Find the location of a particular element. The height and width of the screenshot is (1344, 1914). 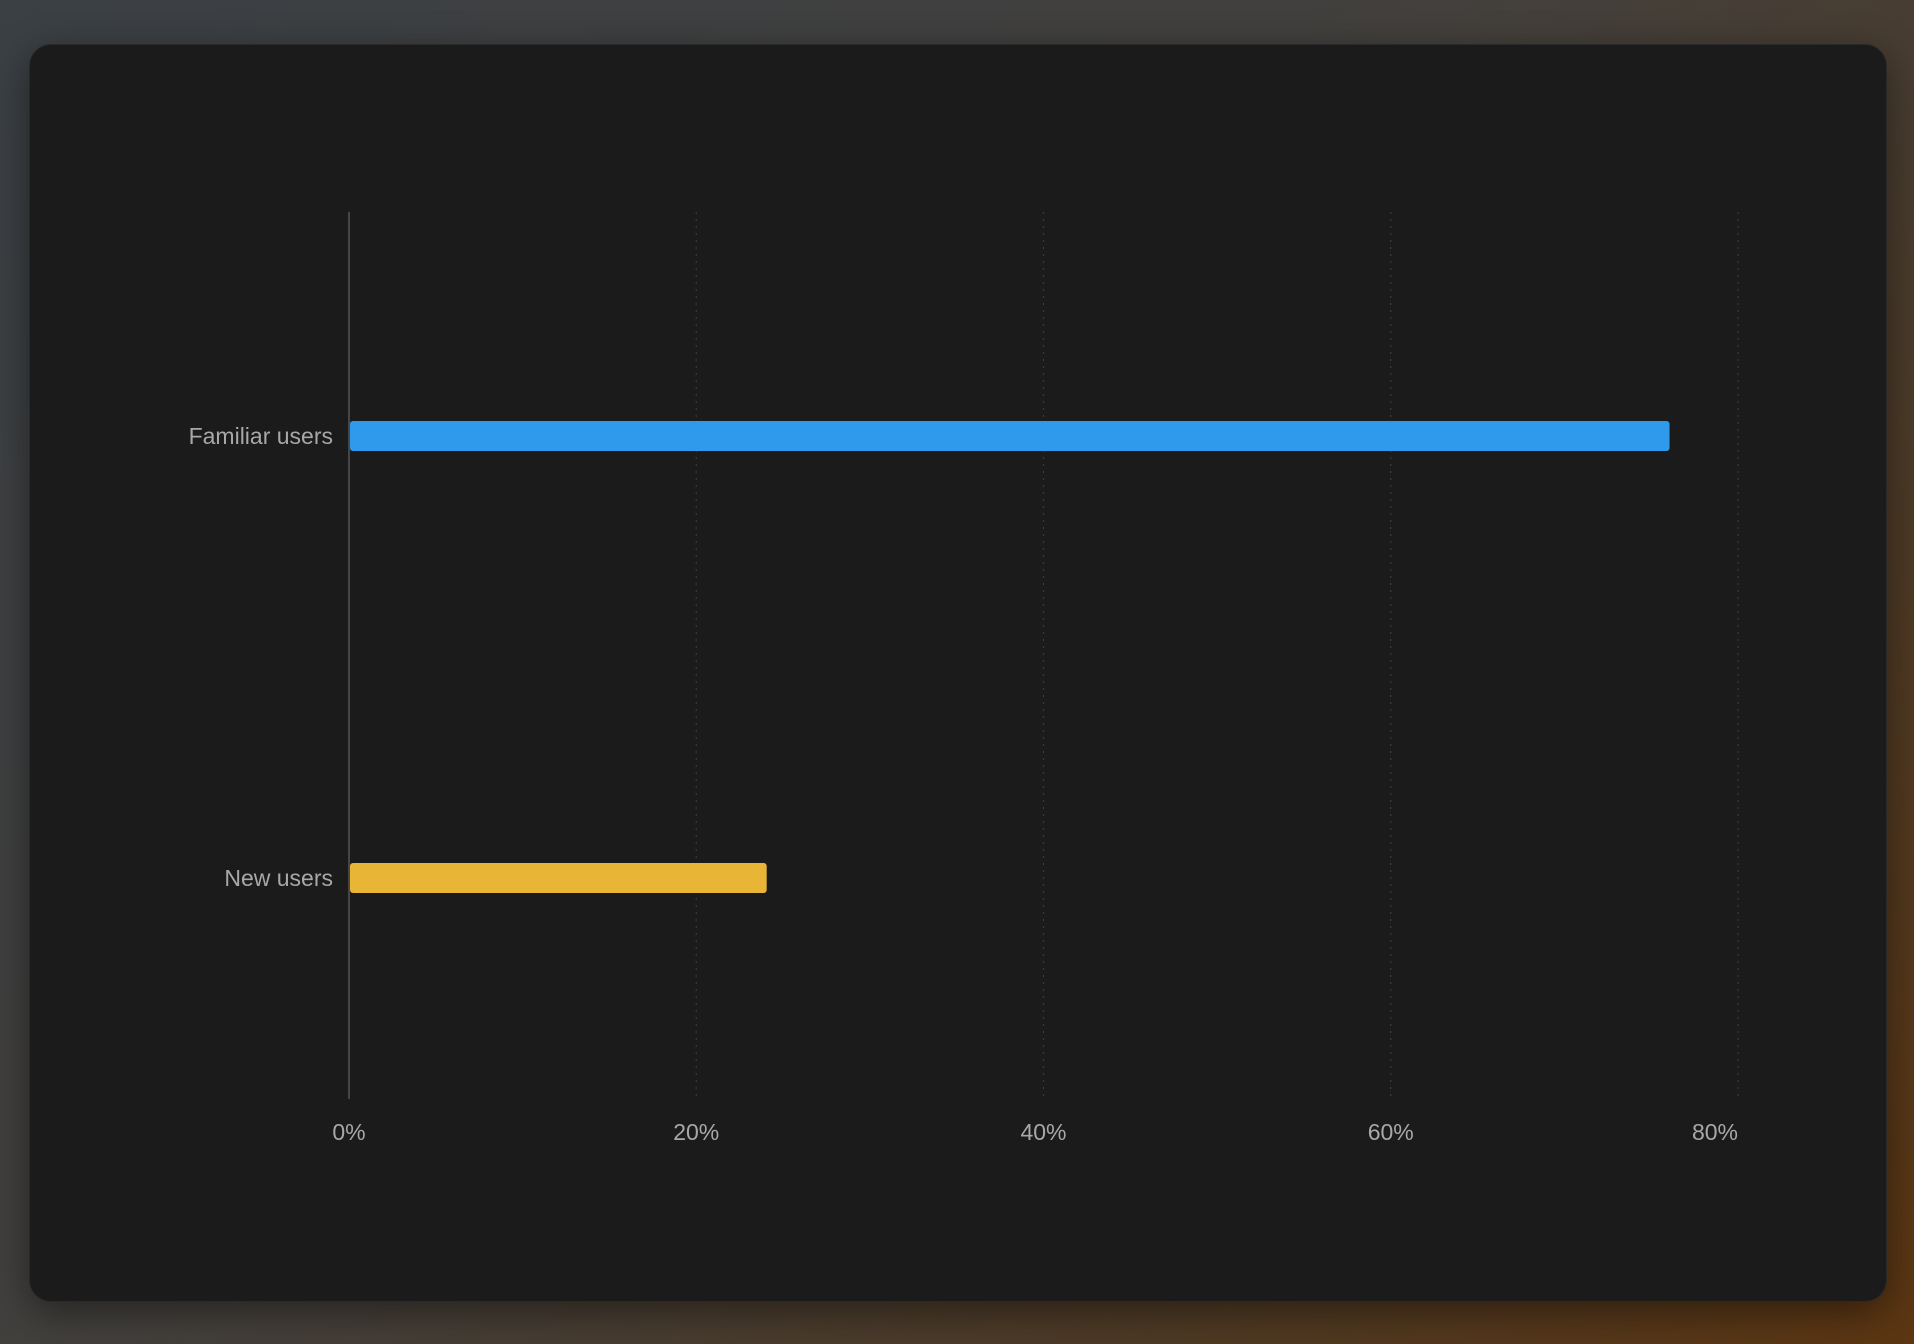

category-labels: Familiar users New users is located at coordinates (261, 657).